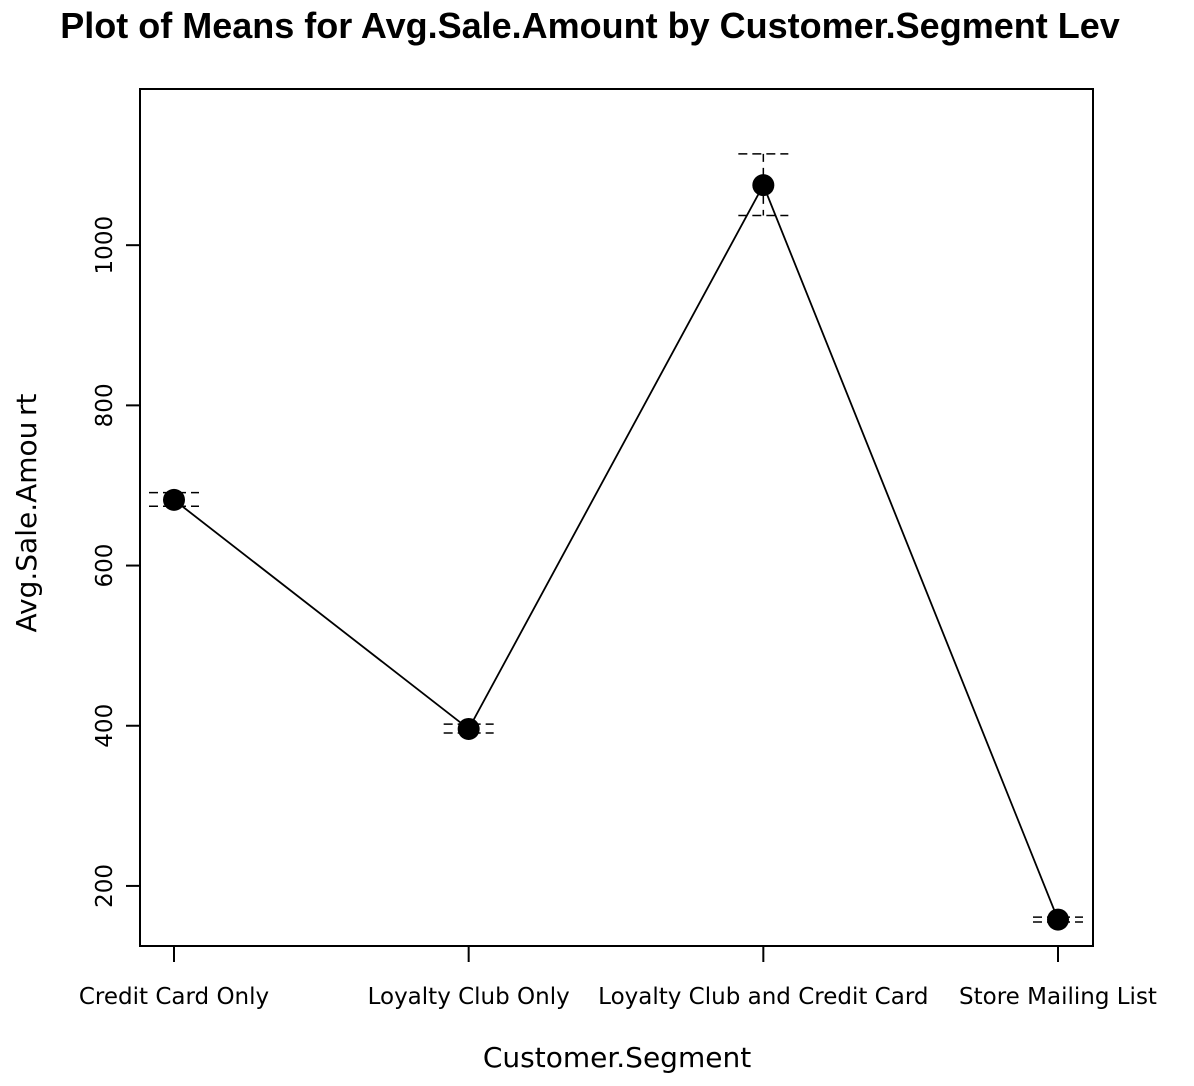 The height and width of the screenshot is (1086, 1194). I want to click on y-tick-label-0: 200, so click(105, 886).